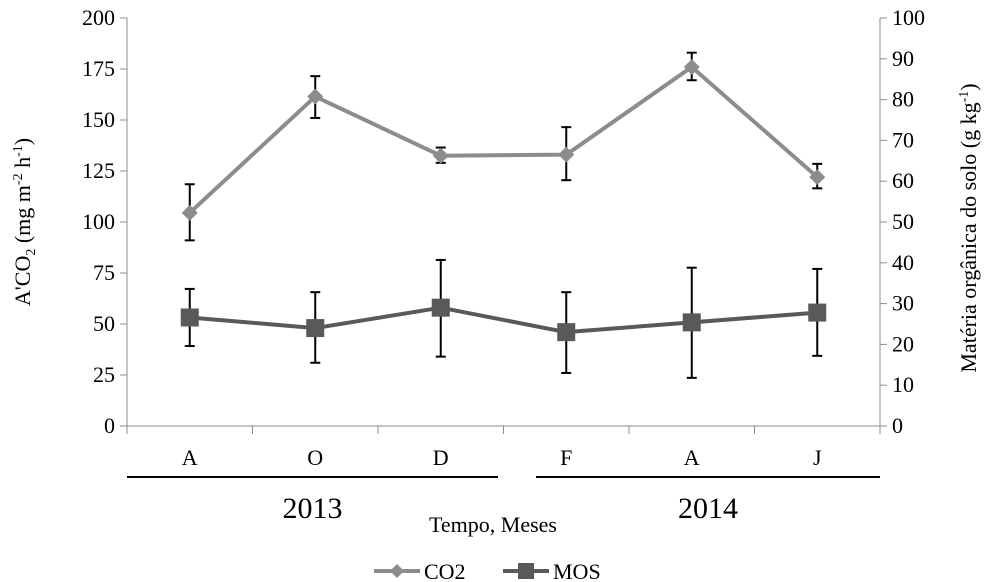 The height and width of the screenshot is (582, 987). I want to click on y-right-tick-label: 30, so click(903, 303).